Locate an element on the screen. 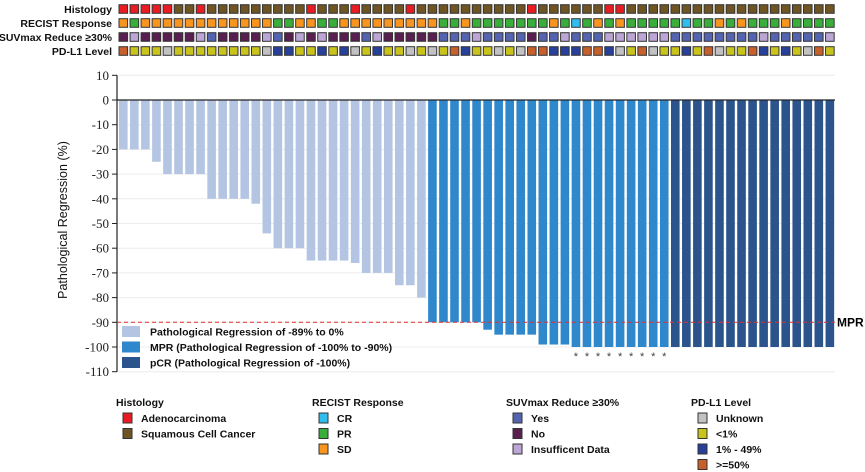 The image size is (865, 472). mpr-label: MPR is located at coordinates (850, 322).